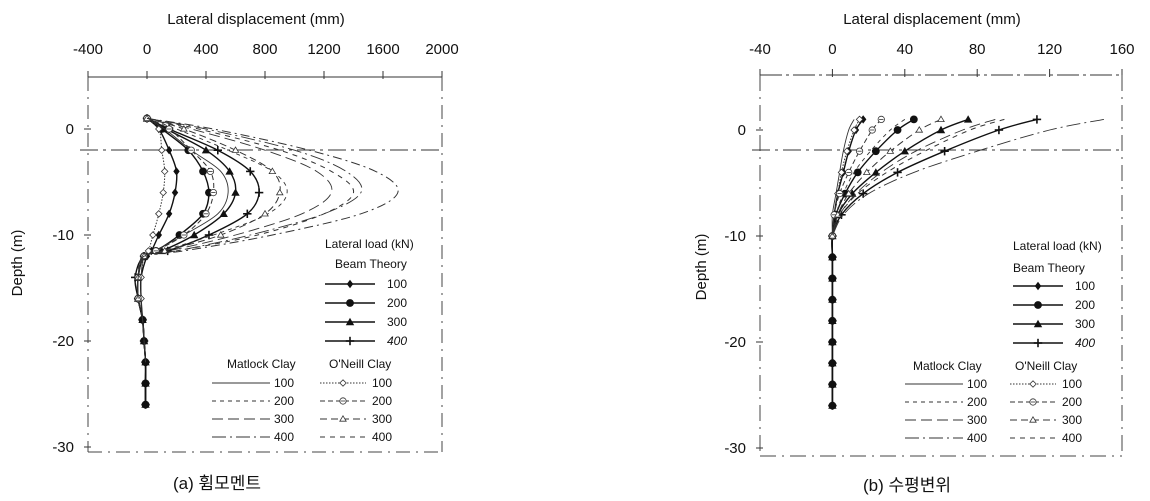 This screenshot has width=1150, height=501. What do you see at coordinates (932, 19) in the screenshot?
I see `panel-b-x-axis-title: Lateral displacement (mm)` at bounding box center [932, 19].